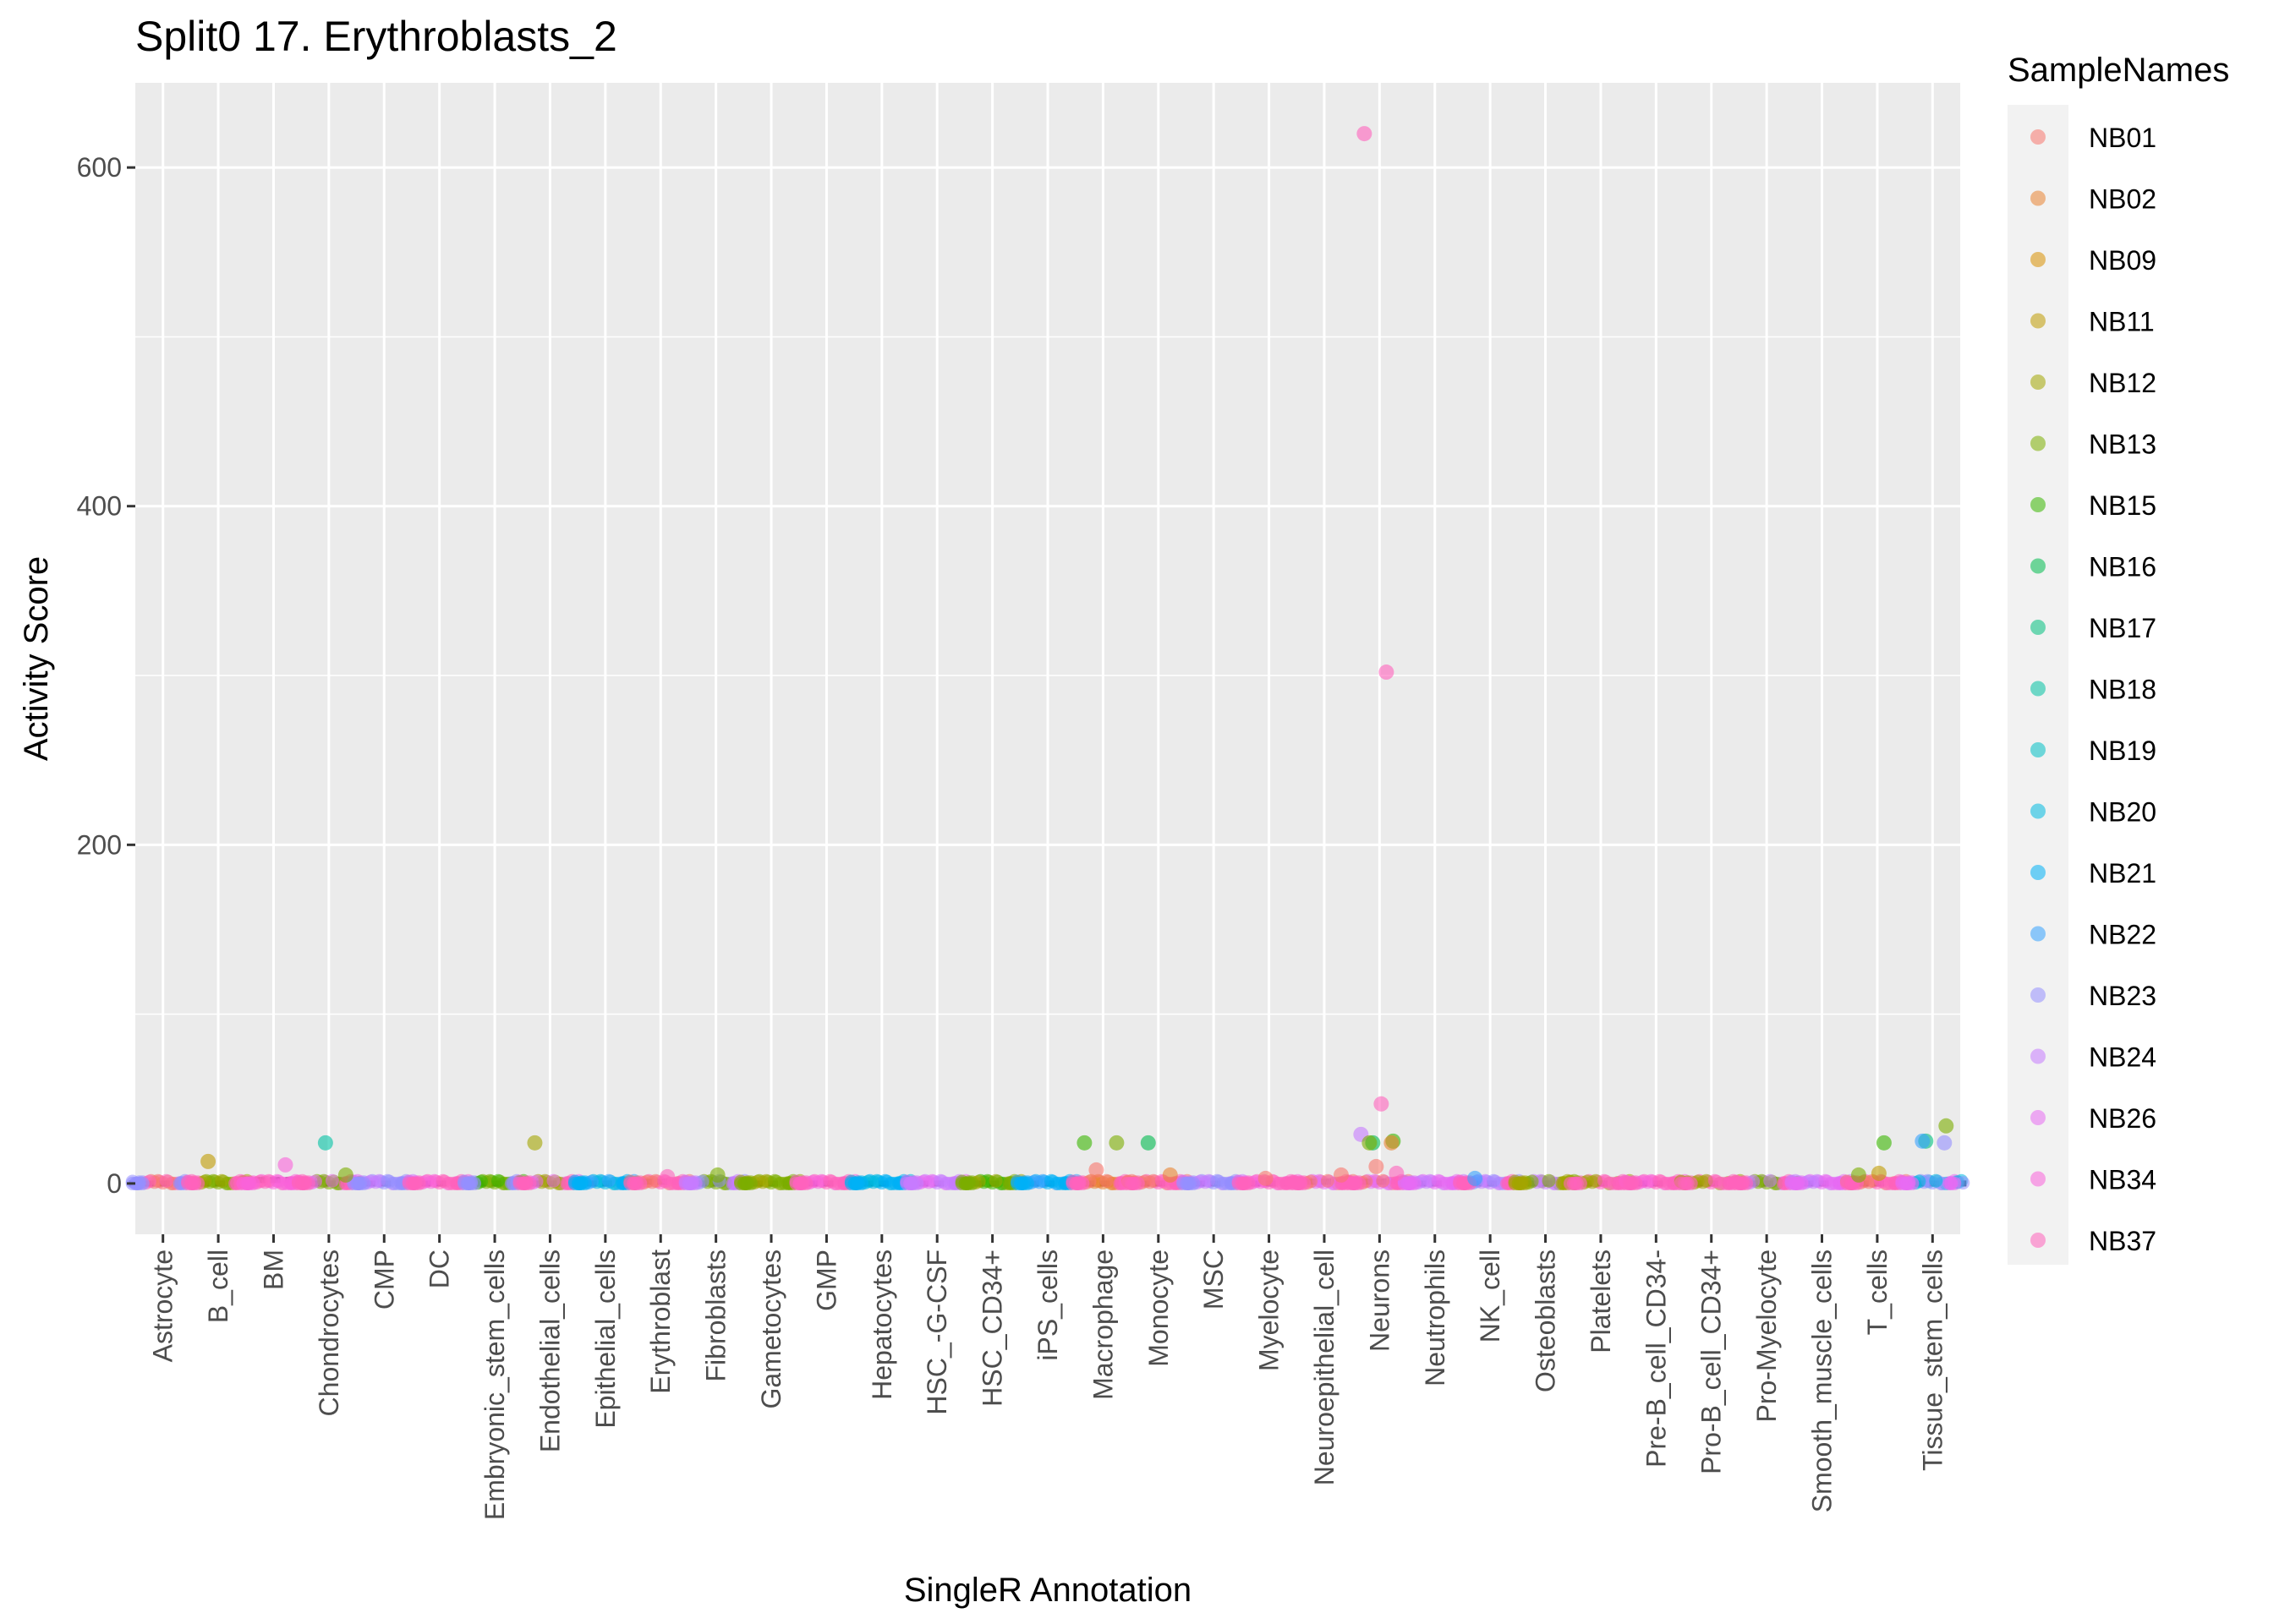  Describe the element at coordinates (2122, 322) in the screenshot. I see `legend-label: NB11` at that location.